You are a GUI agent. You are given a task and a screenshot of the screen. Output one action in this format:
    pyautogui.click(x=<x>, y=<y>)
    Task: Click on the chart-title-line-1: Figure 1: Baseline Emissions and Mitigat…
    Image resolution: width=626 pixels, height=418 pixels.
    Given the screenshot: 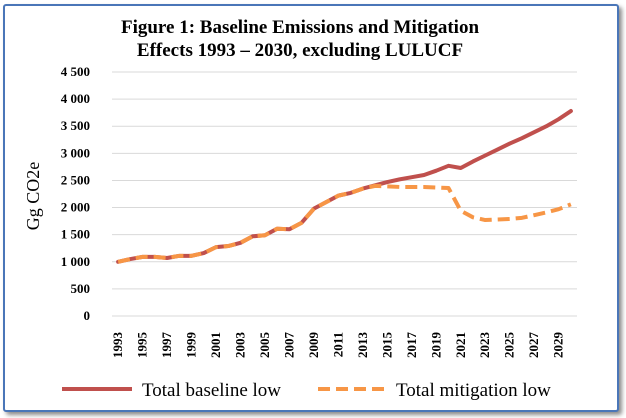 What is the action you would take?
    pyautogui.click(x=300, y=27)
    